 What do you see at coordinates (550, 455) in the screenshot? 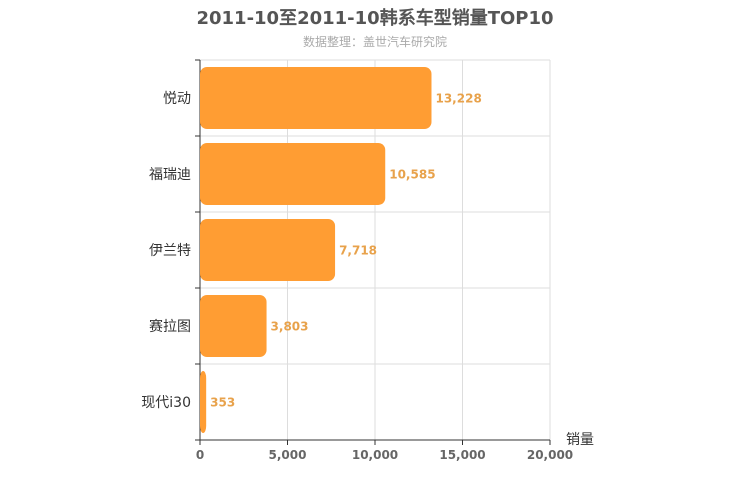
I see `x-tick-label: 20,000` at bounding box center [550, 455].